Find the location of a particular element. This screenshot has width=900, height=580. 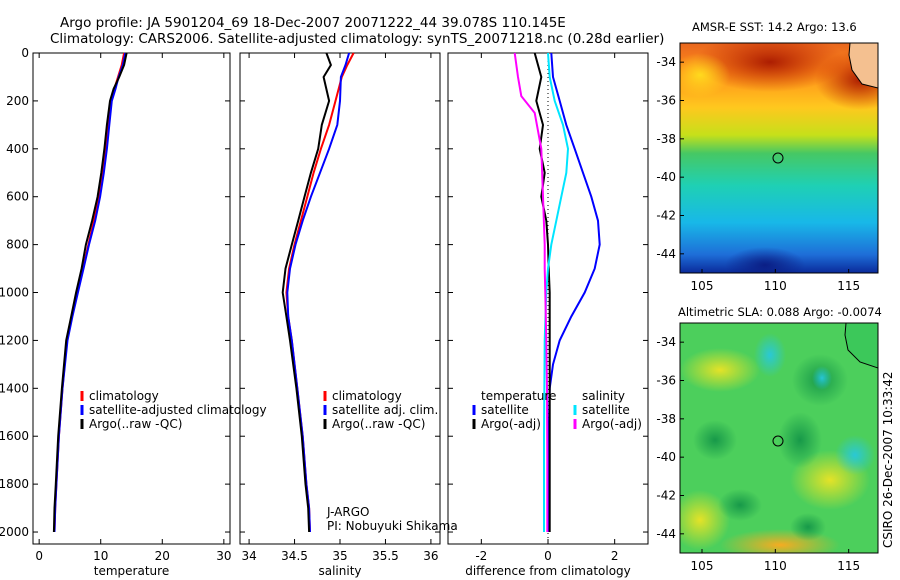

salinity-xtick-label: 35.5 is located at coordinates (385, 556).